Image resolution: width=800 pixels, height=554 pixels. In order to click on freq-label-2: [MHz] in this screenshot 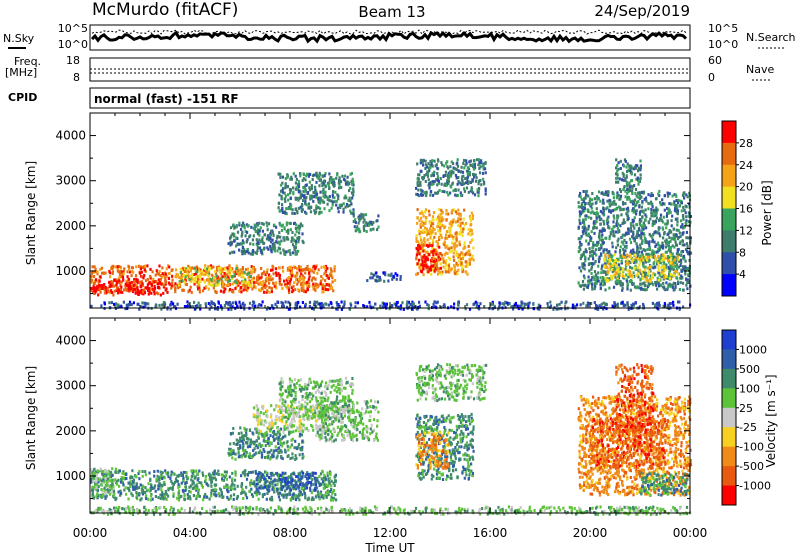, I will do `click(21, 72)`.